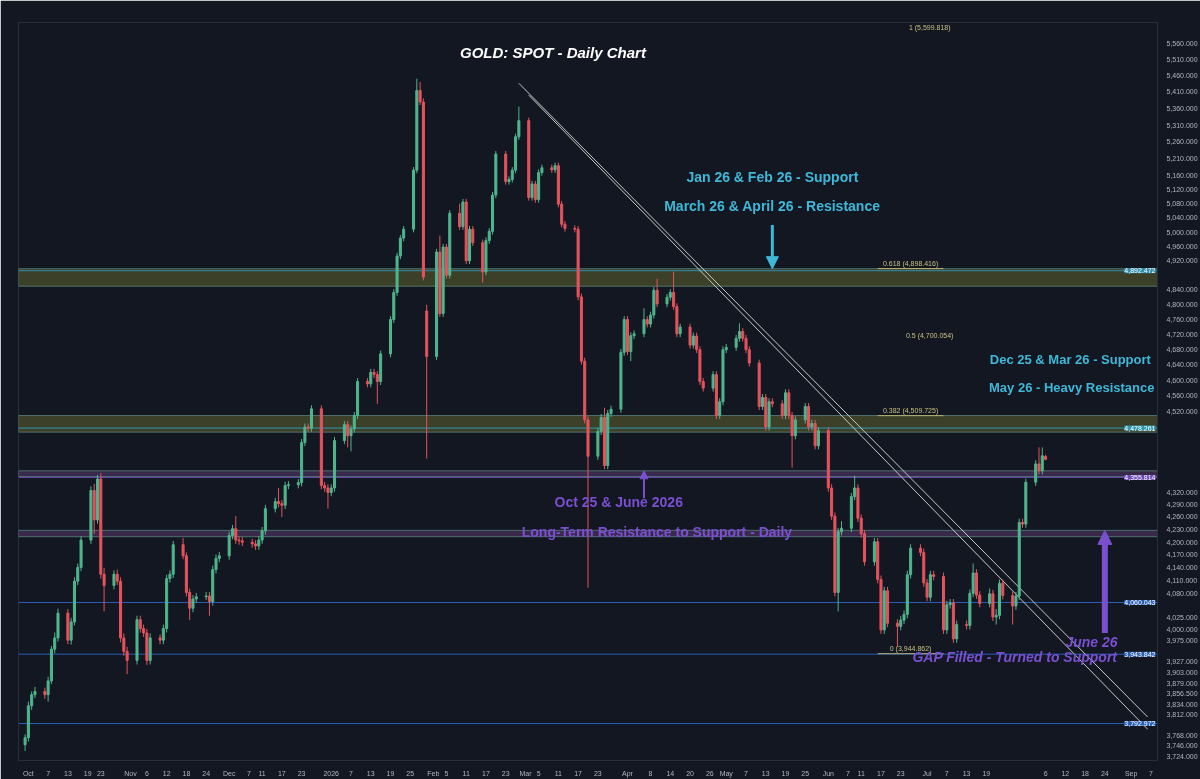 The image size is (1200, 779). Describe the element at coordinates (553, 53) in the screenshot. I see `text: GOLD: SPOT - Daily Chart` at that location.